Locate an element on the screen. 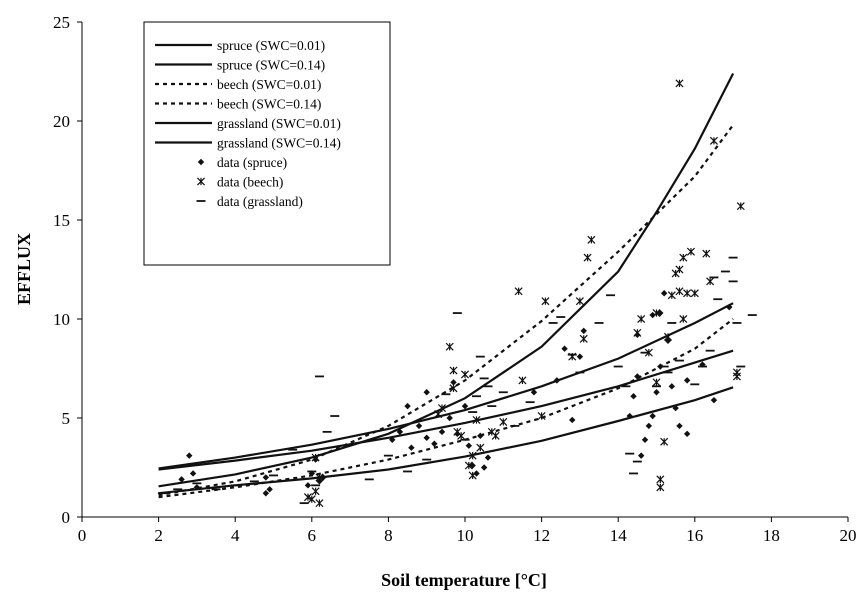 The height and width of the screenshot is (592, 862). legend-label: beech (SWC=0.14) is located at coordinates (269, 104).